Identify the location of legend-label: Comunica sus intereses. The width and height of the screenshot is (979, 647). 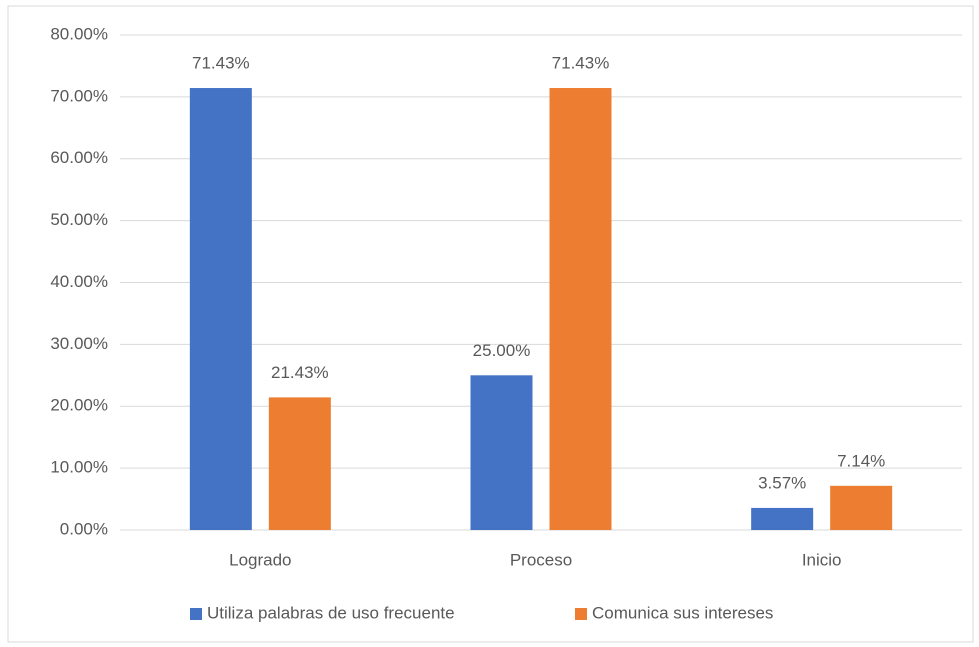
(682, 612).